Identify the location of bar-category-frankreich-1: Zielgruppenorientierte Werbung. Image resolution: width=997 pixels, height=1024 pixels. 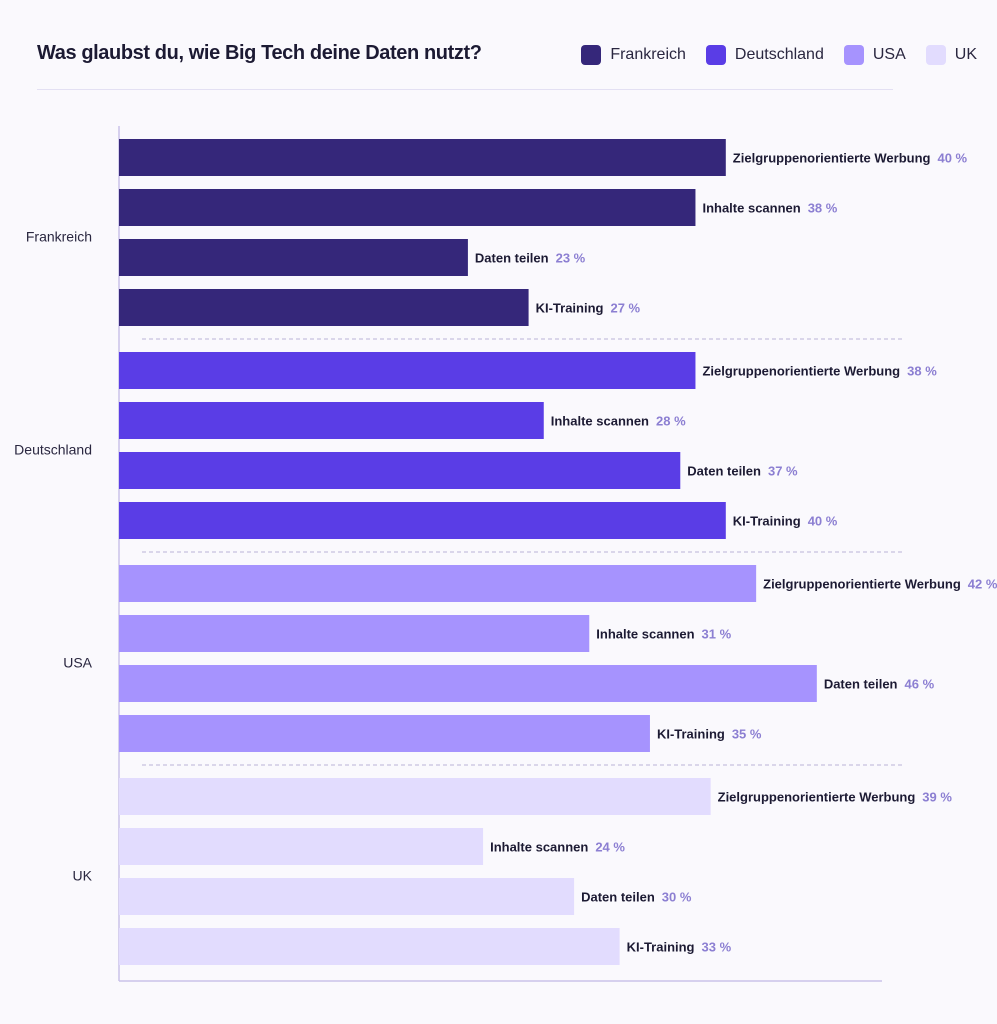
(832, 158).